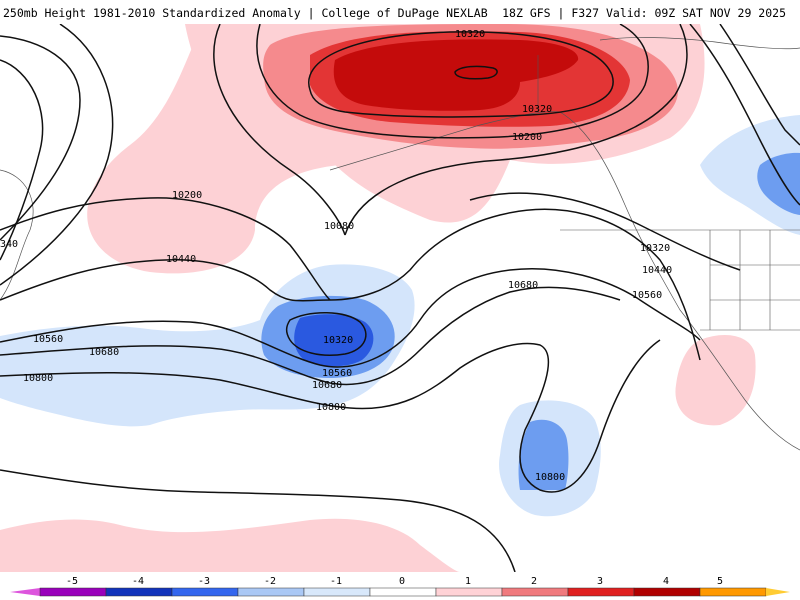  I want to click on legend-ticks: -5 -4 -3 -2 -1 0 1 2 3 4 5, so click(394, 581).